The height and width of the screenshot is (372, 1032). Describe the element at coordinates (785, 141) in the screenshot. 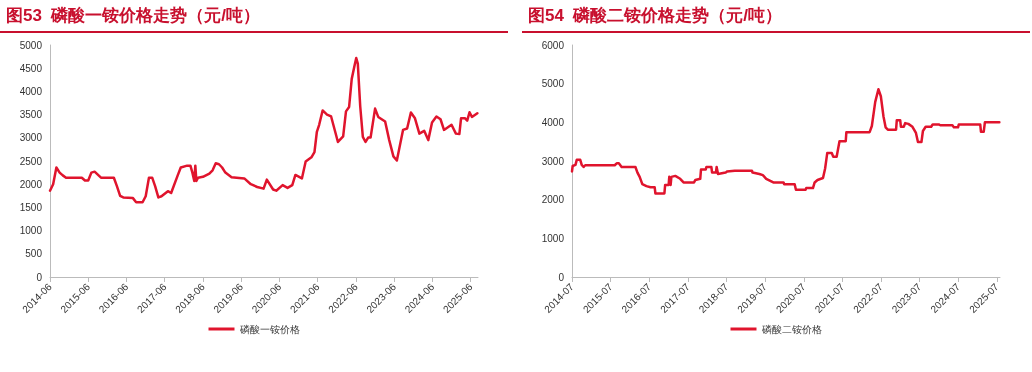

I see `line-series` at that location.